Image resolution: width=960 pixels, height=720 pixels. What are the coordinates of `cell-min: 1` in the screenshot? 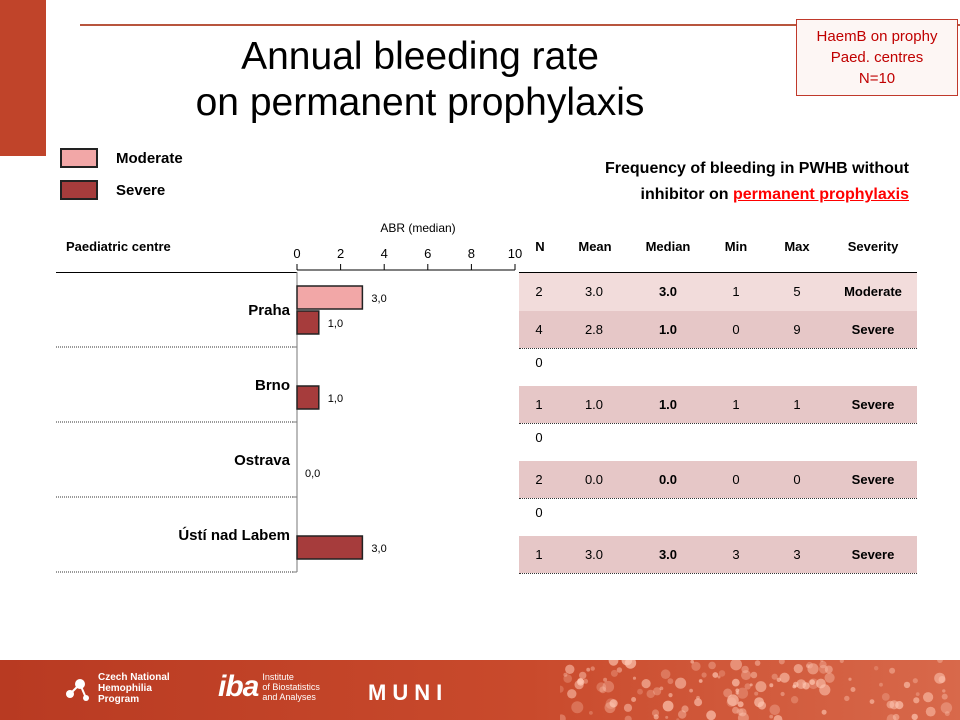 It's located at (736, 291).